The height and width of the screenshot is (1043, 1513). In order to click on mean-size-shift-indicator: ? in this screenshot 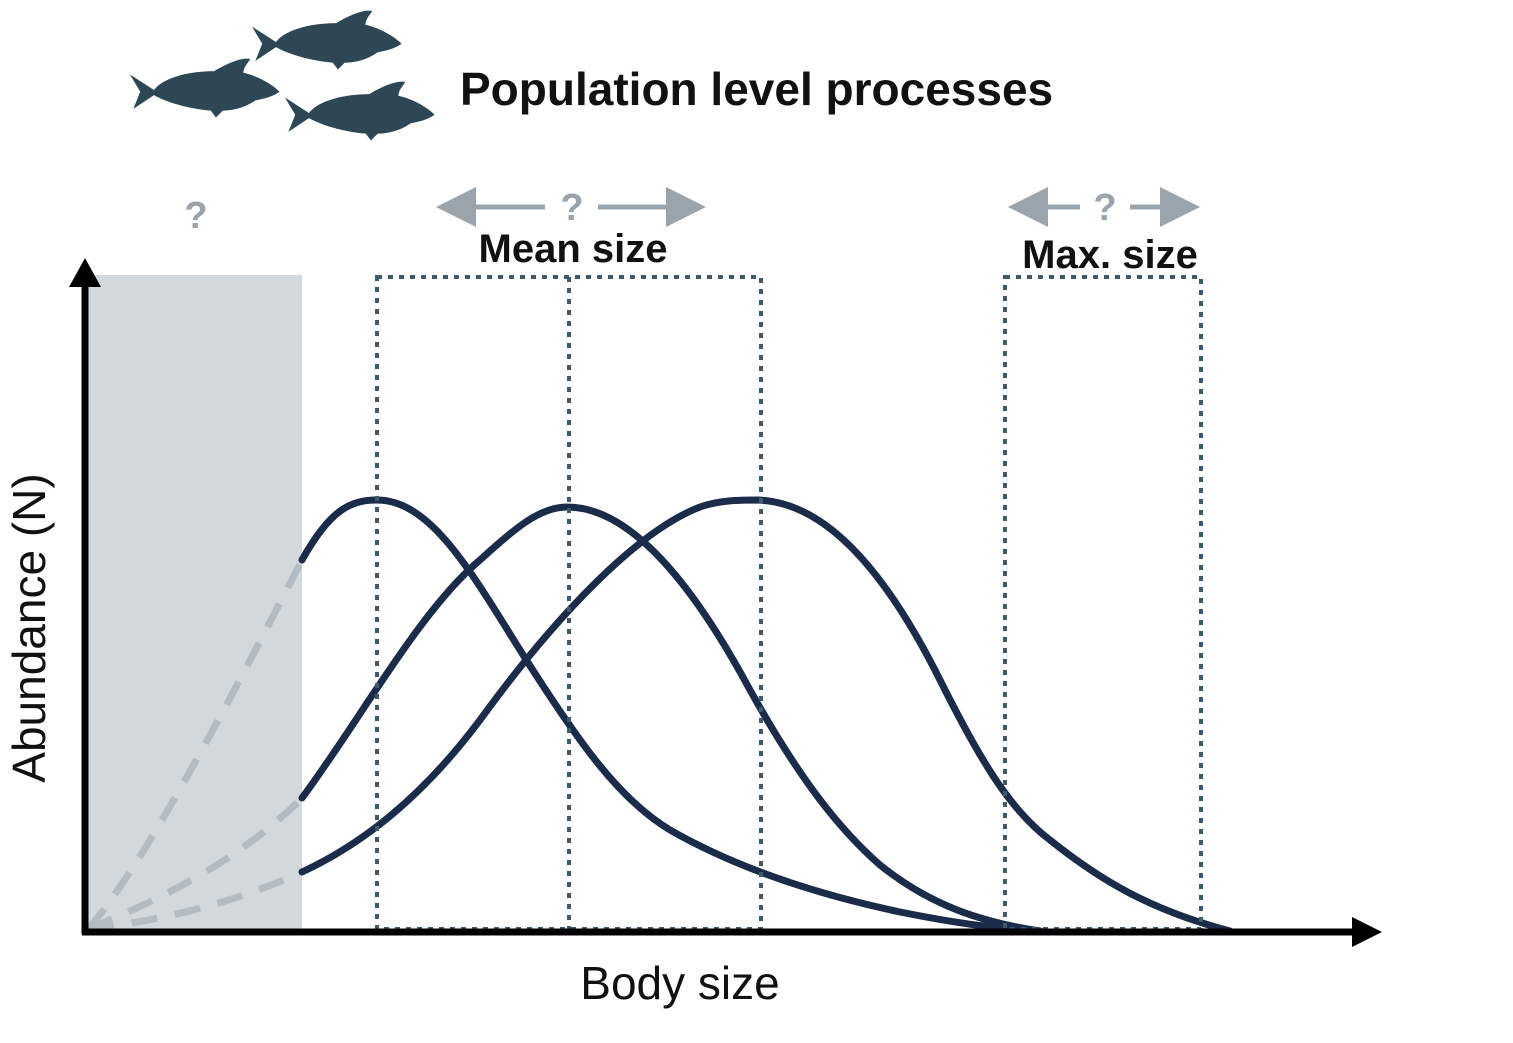, I will do `click(571, 208)`.